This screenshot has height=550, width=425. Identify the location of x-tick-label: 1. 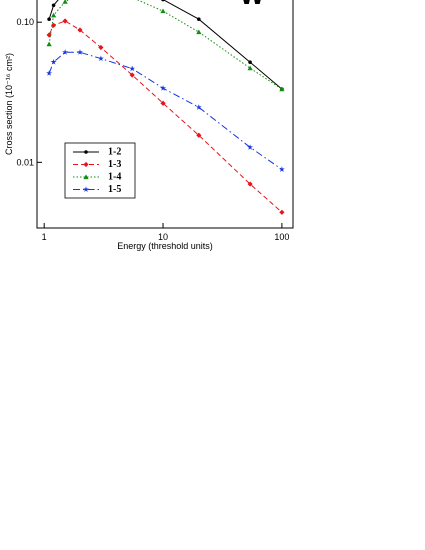
(44, 237).